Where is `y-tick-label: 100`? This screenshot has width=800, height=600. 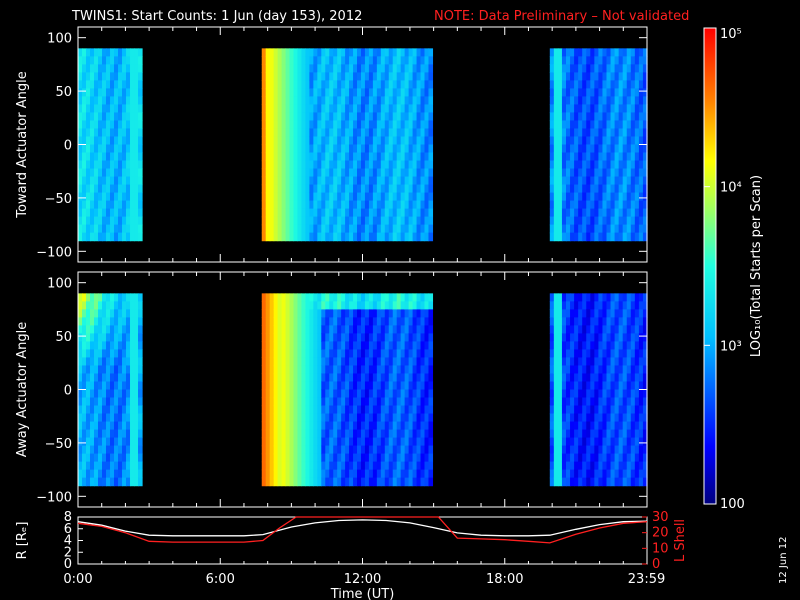 y-tick-label: 100 is located at coordinates (59, 284).